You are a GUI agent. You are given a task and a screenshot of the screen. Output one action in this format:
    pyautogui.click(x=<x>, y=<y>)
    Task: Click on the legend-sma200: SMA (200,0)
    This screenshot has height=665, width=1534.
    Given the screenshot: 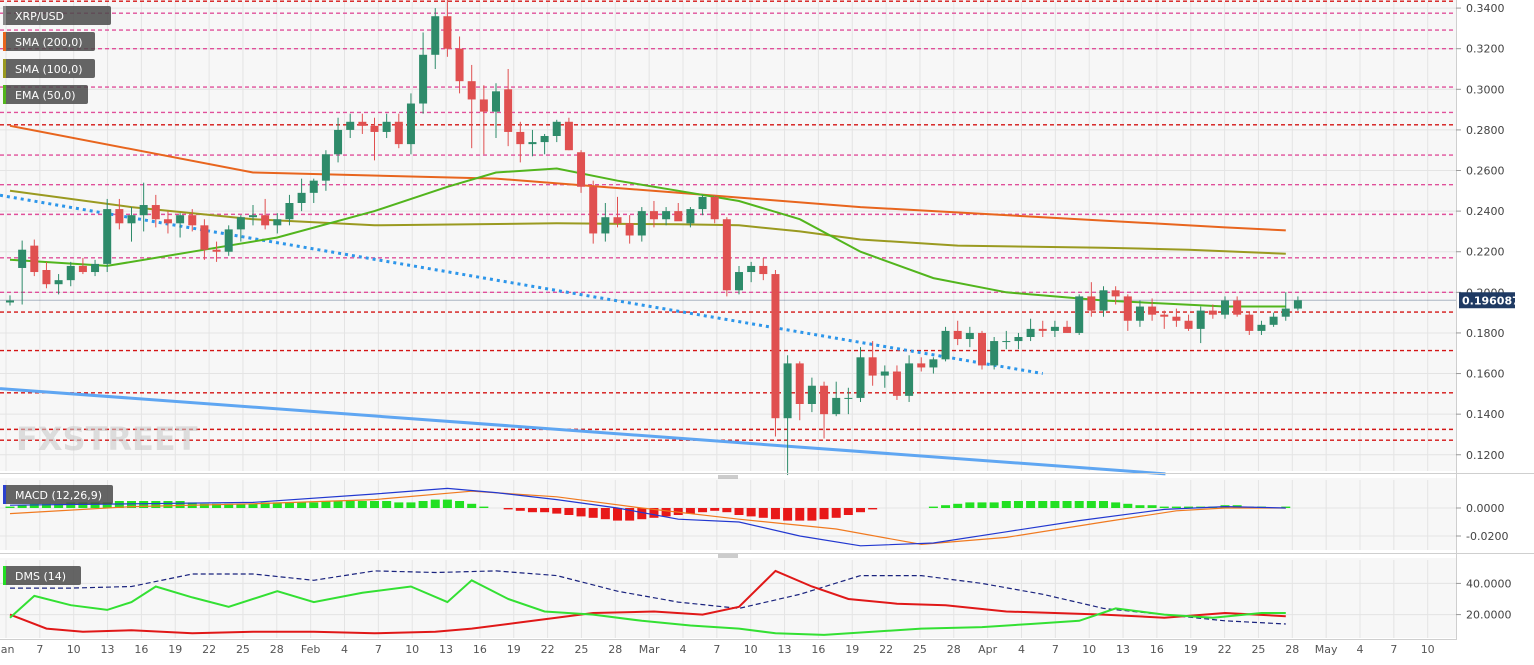 What is the action you would take?
    pyautogui.click(x=49, y=41)
    